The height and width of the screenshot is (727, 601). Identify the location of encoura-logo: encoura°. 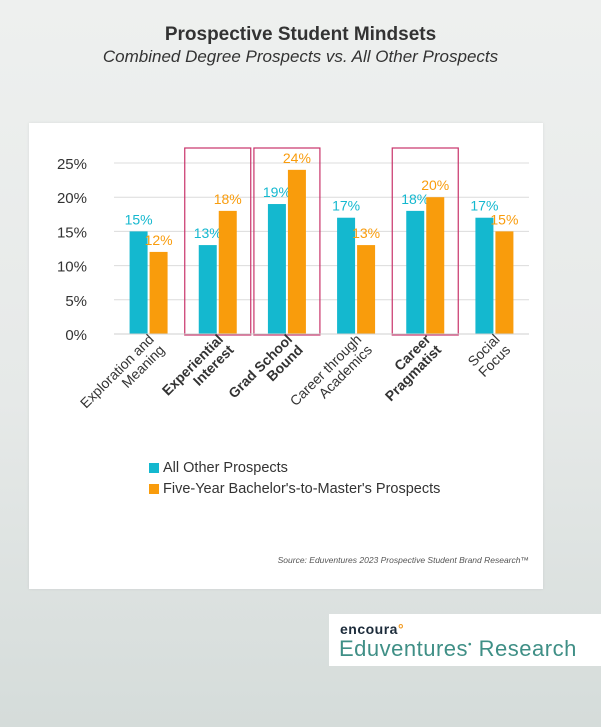
(372, 629).